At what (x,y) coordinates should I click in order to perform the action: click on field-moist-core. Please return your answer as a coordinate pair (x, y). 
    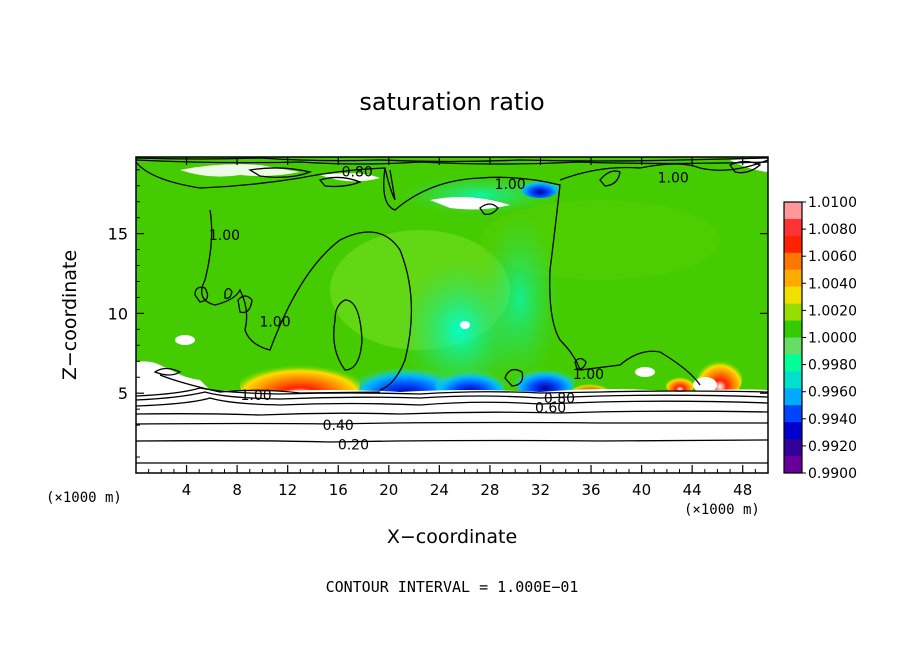
    Looking at the image, I should click on (680, 385).